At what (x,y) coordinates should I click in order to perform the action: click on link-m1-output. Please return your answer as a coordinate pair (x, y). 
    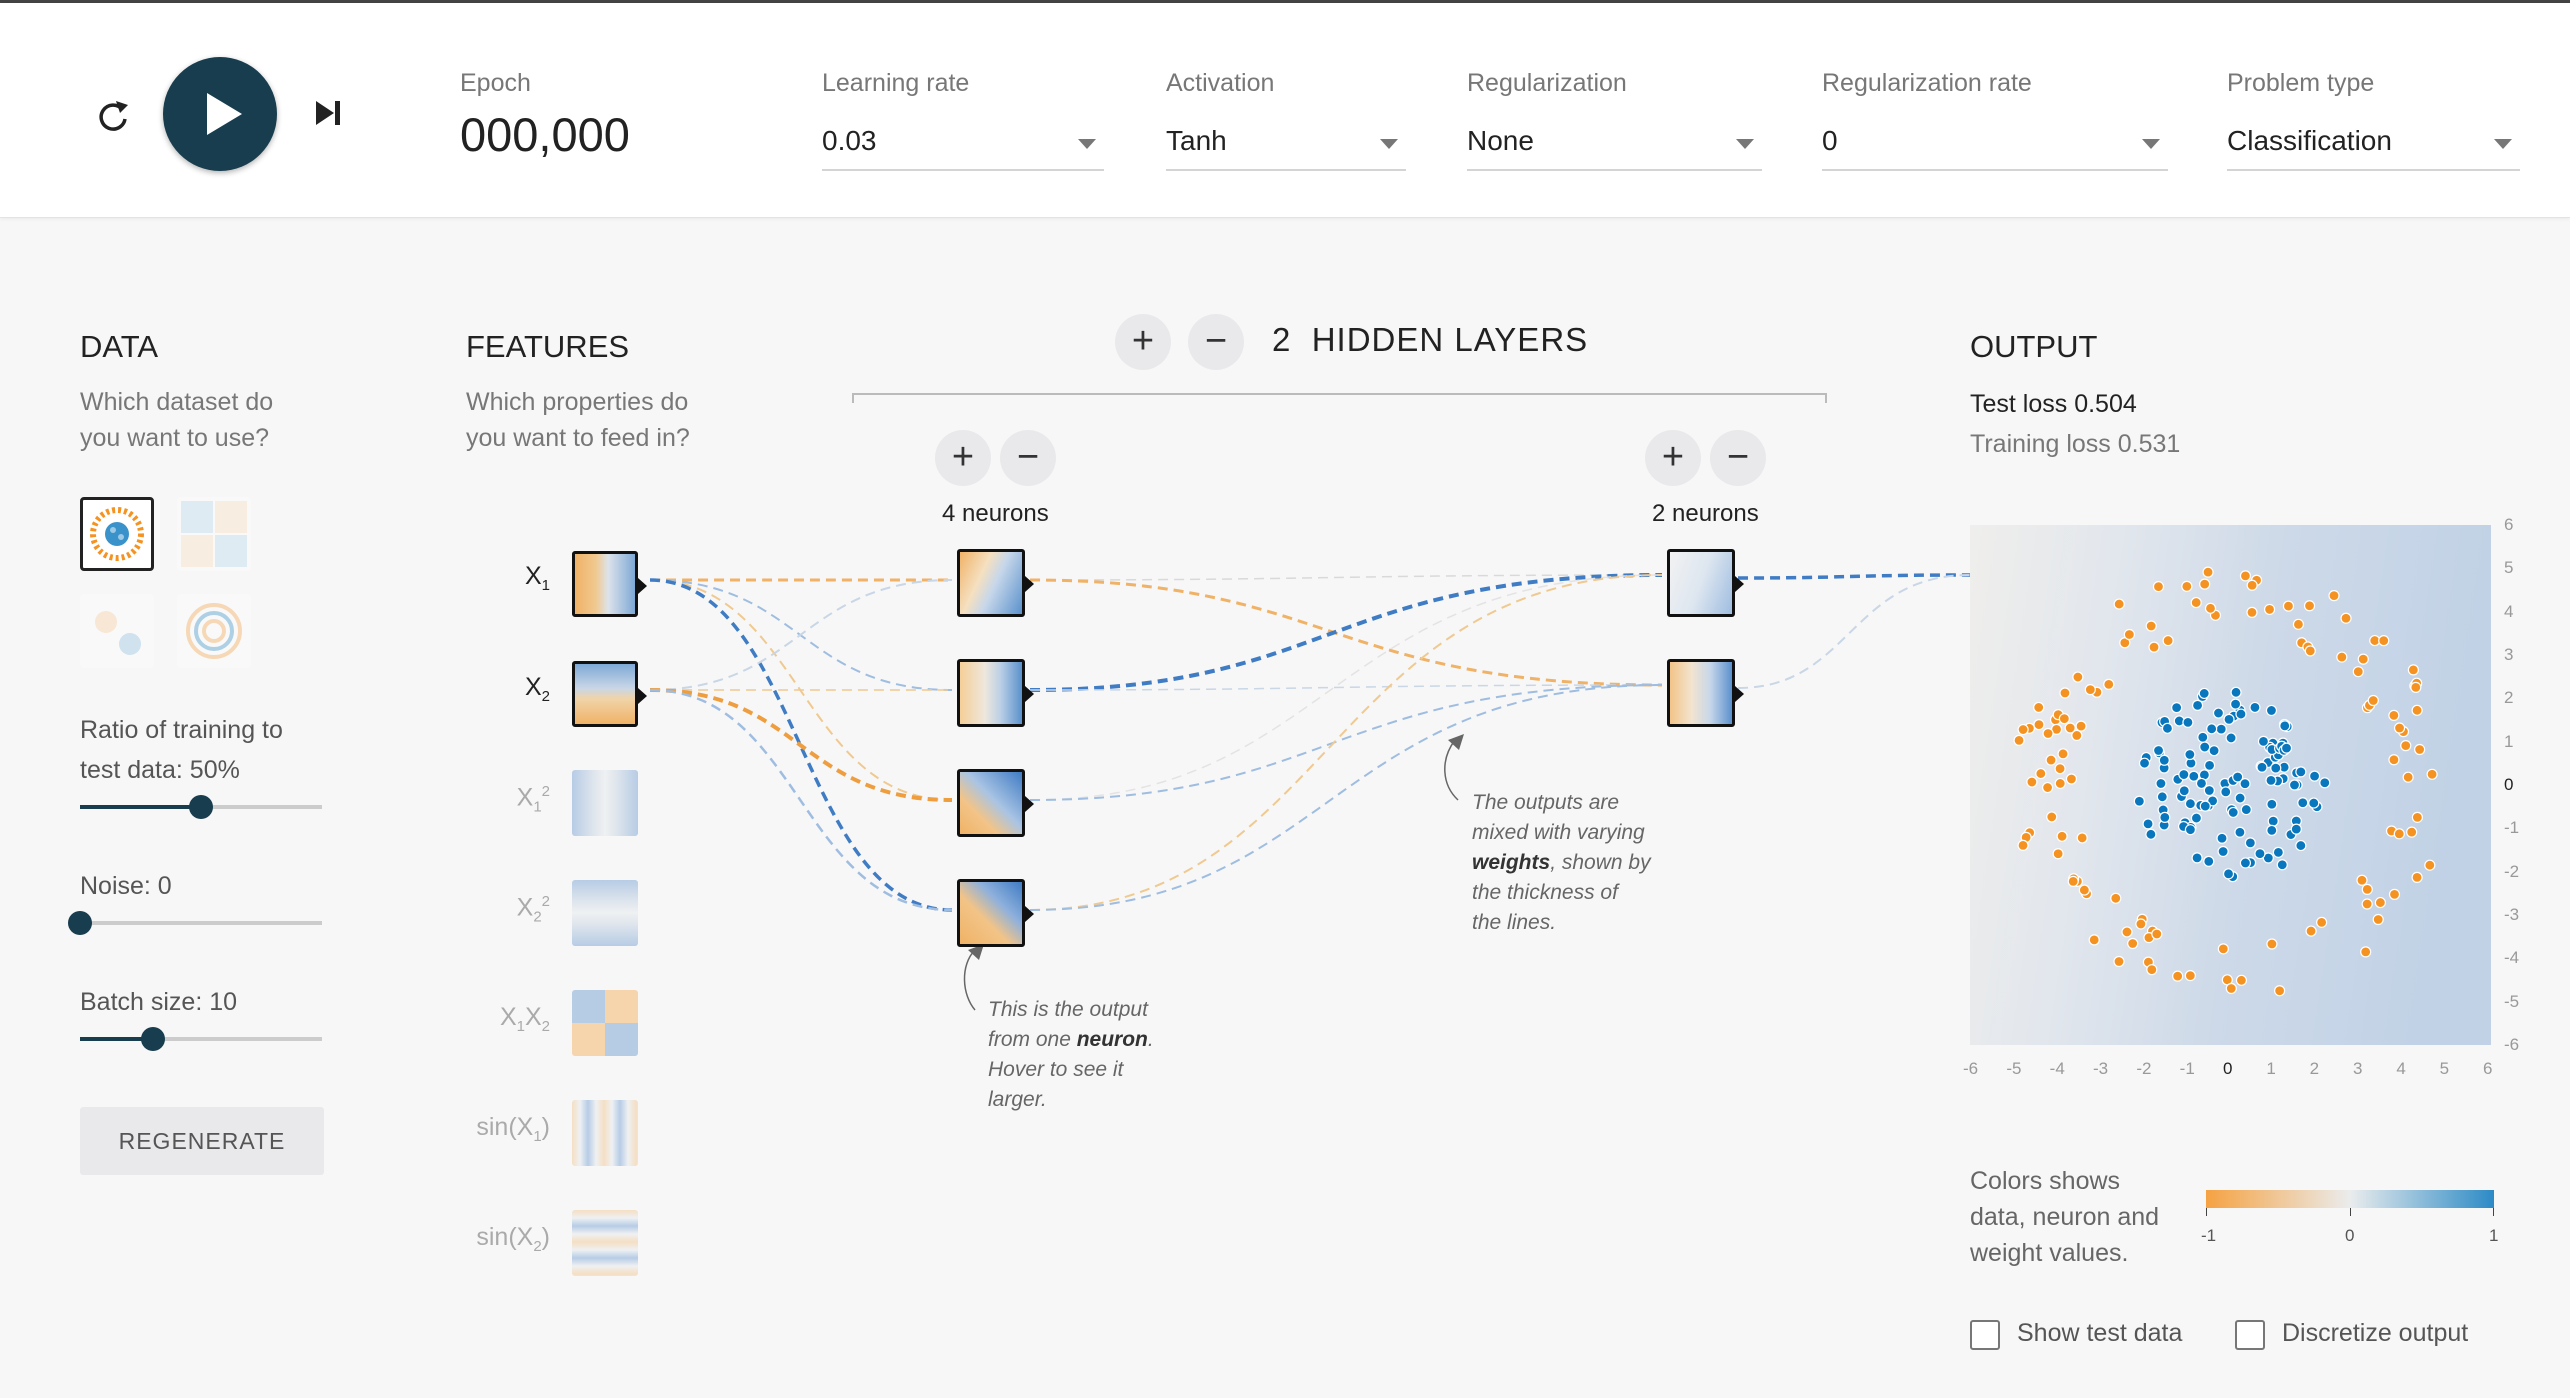
    Looking at the image, I should click on (1854, 576).